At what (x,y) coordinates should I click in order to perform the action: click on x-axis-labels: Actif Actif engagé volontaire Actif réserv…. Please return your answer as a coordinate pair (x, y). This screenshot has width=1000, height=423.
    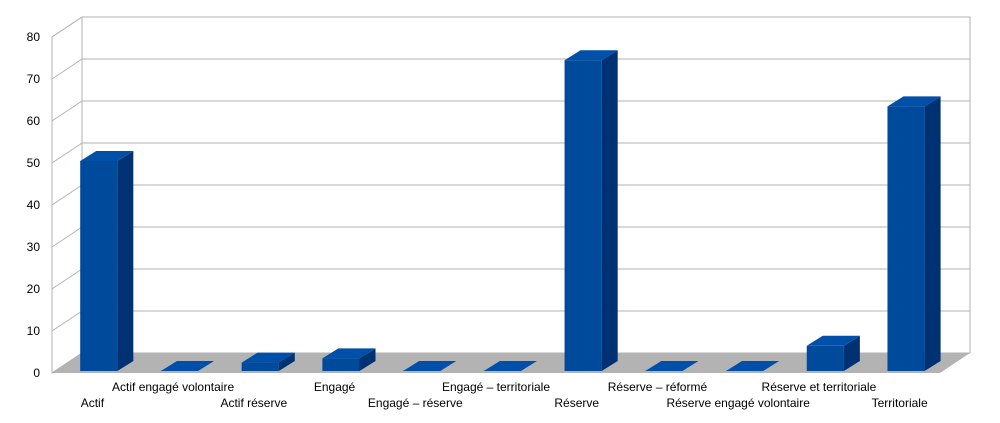
    Looking at the image, I should click on (504, 395).